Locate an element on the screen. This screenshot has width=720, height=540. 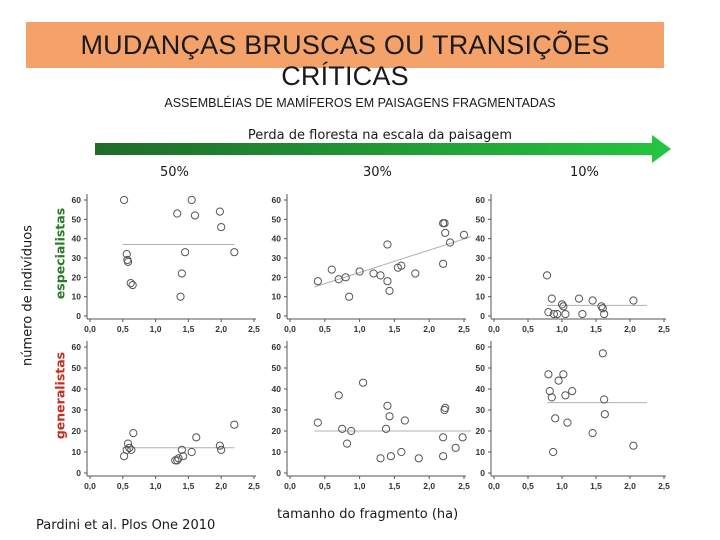
y-tick-label: 10 is located at coordinates (77, 452).